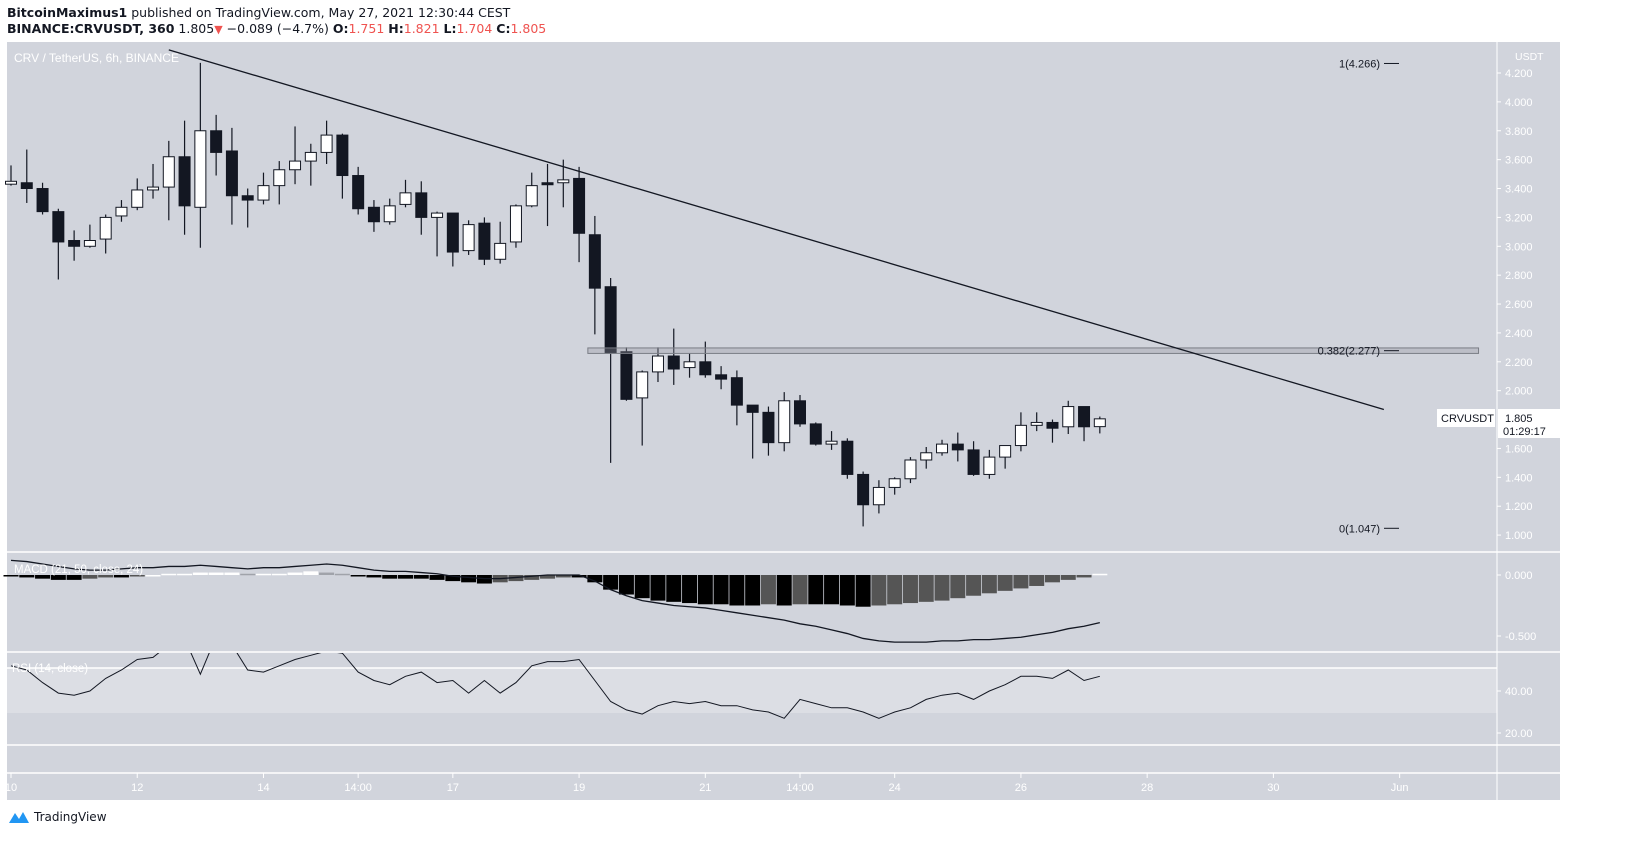 The height and width of the screenshot is (867, 1627). Describe the element at coordinates (96, 58) in the screenshot. I see `chart-title: CRV / TetherUS, 6h, BINANCE` at that location.